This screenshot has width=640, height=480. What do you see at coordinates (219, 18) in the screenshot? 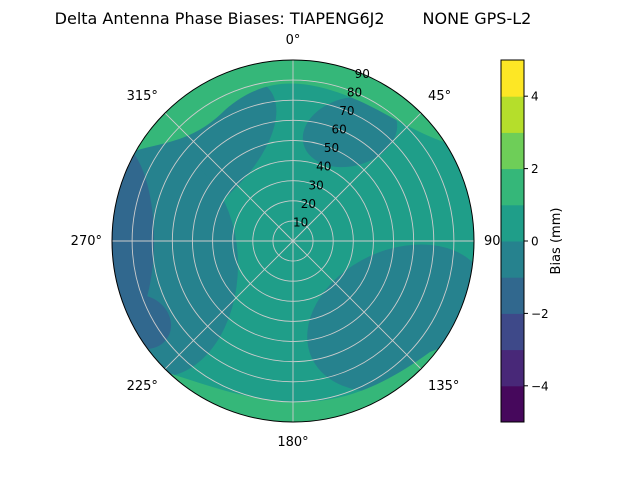
I see `figure-title-main: Delta Antenna Phase Biases: TIAPENG6J2` at bounding box center [219, 18].